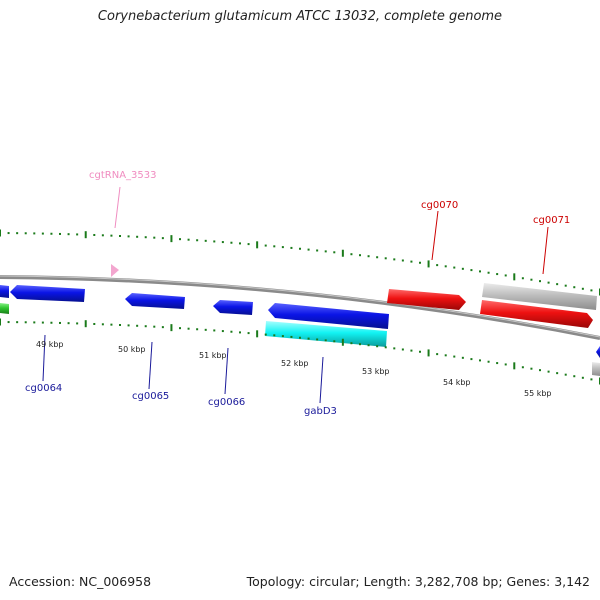 The image size is (600, 600). Describe the element at coordinates (295, 363) in the screenshot. I see `kbp-label: 52 kbp` at that location.